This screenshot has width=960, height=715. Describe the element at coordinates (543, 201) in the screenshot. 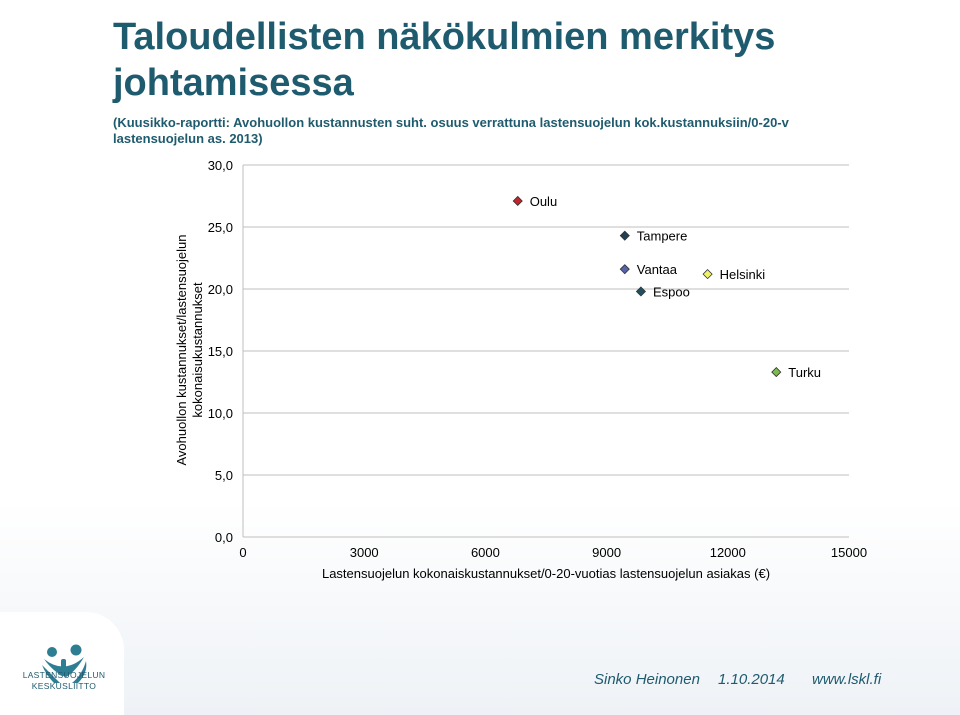

I see `data-label-oulu: Oulu` at that location.